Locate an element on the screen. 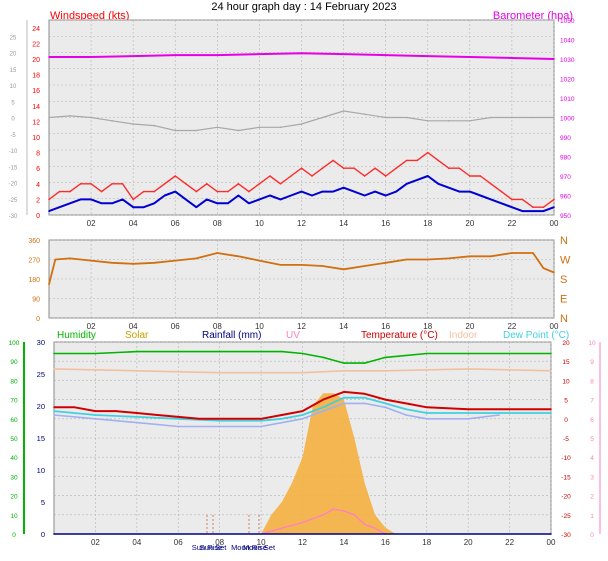 This screenshot has height=561, width=608. wind-dir-xtick-label: 06 is located at coordinates (175, 326).